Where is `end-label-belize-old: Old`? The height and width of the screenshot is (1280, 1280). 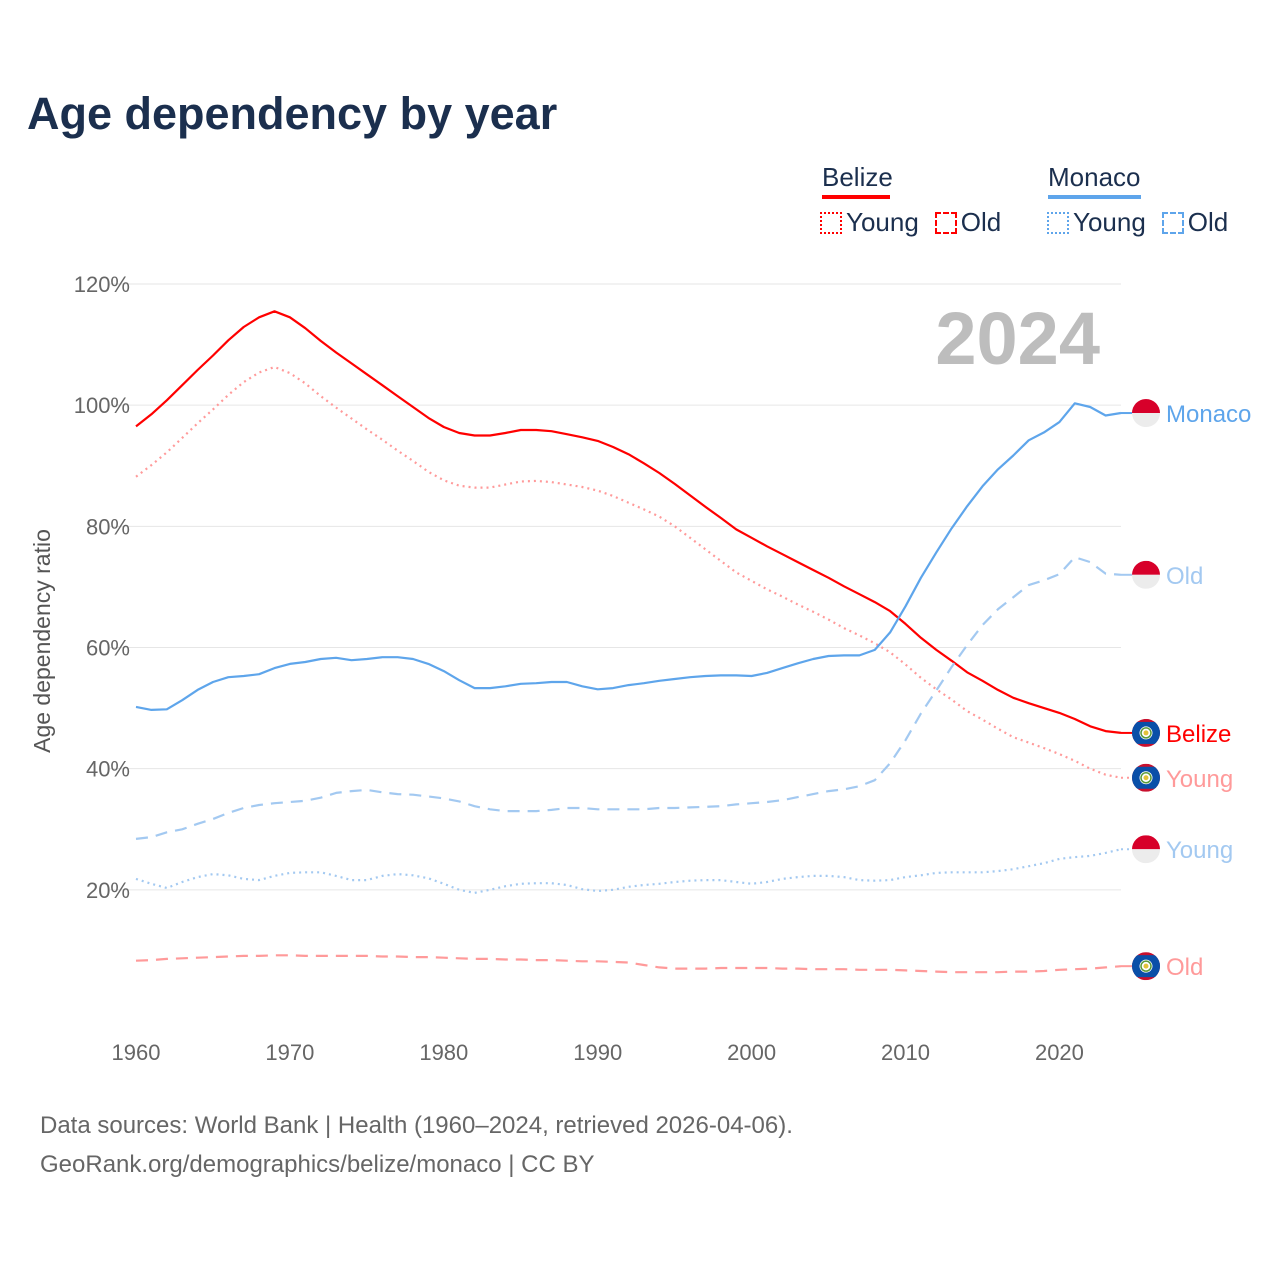 end-label-belize-old: Old is located at coordinates (1184, 967).